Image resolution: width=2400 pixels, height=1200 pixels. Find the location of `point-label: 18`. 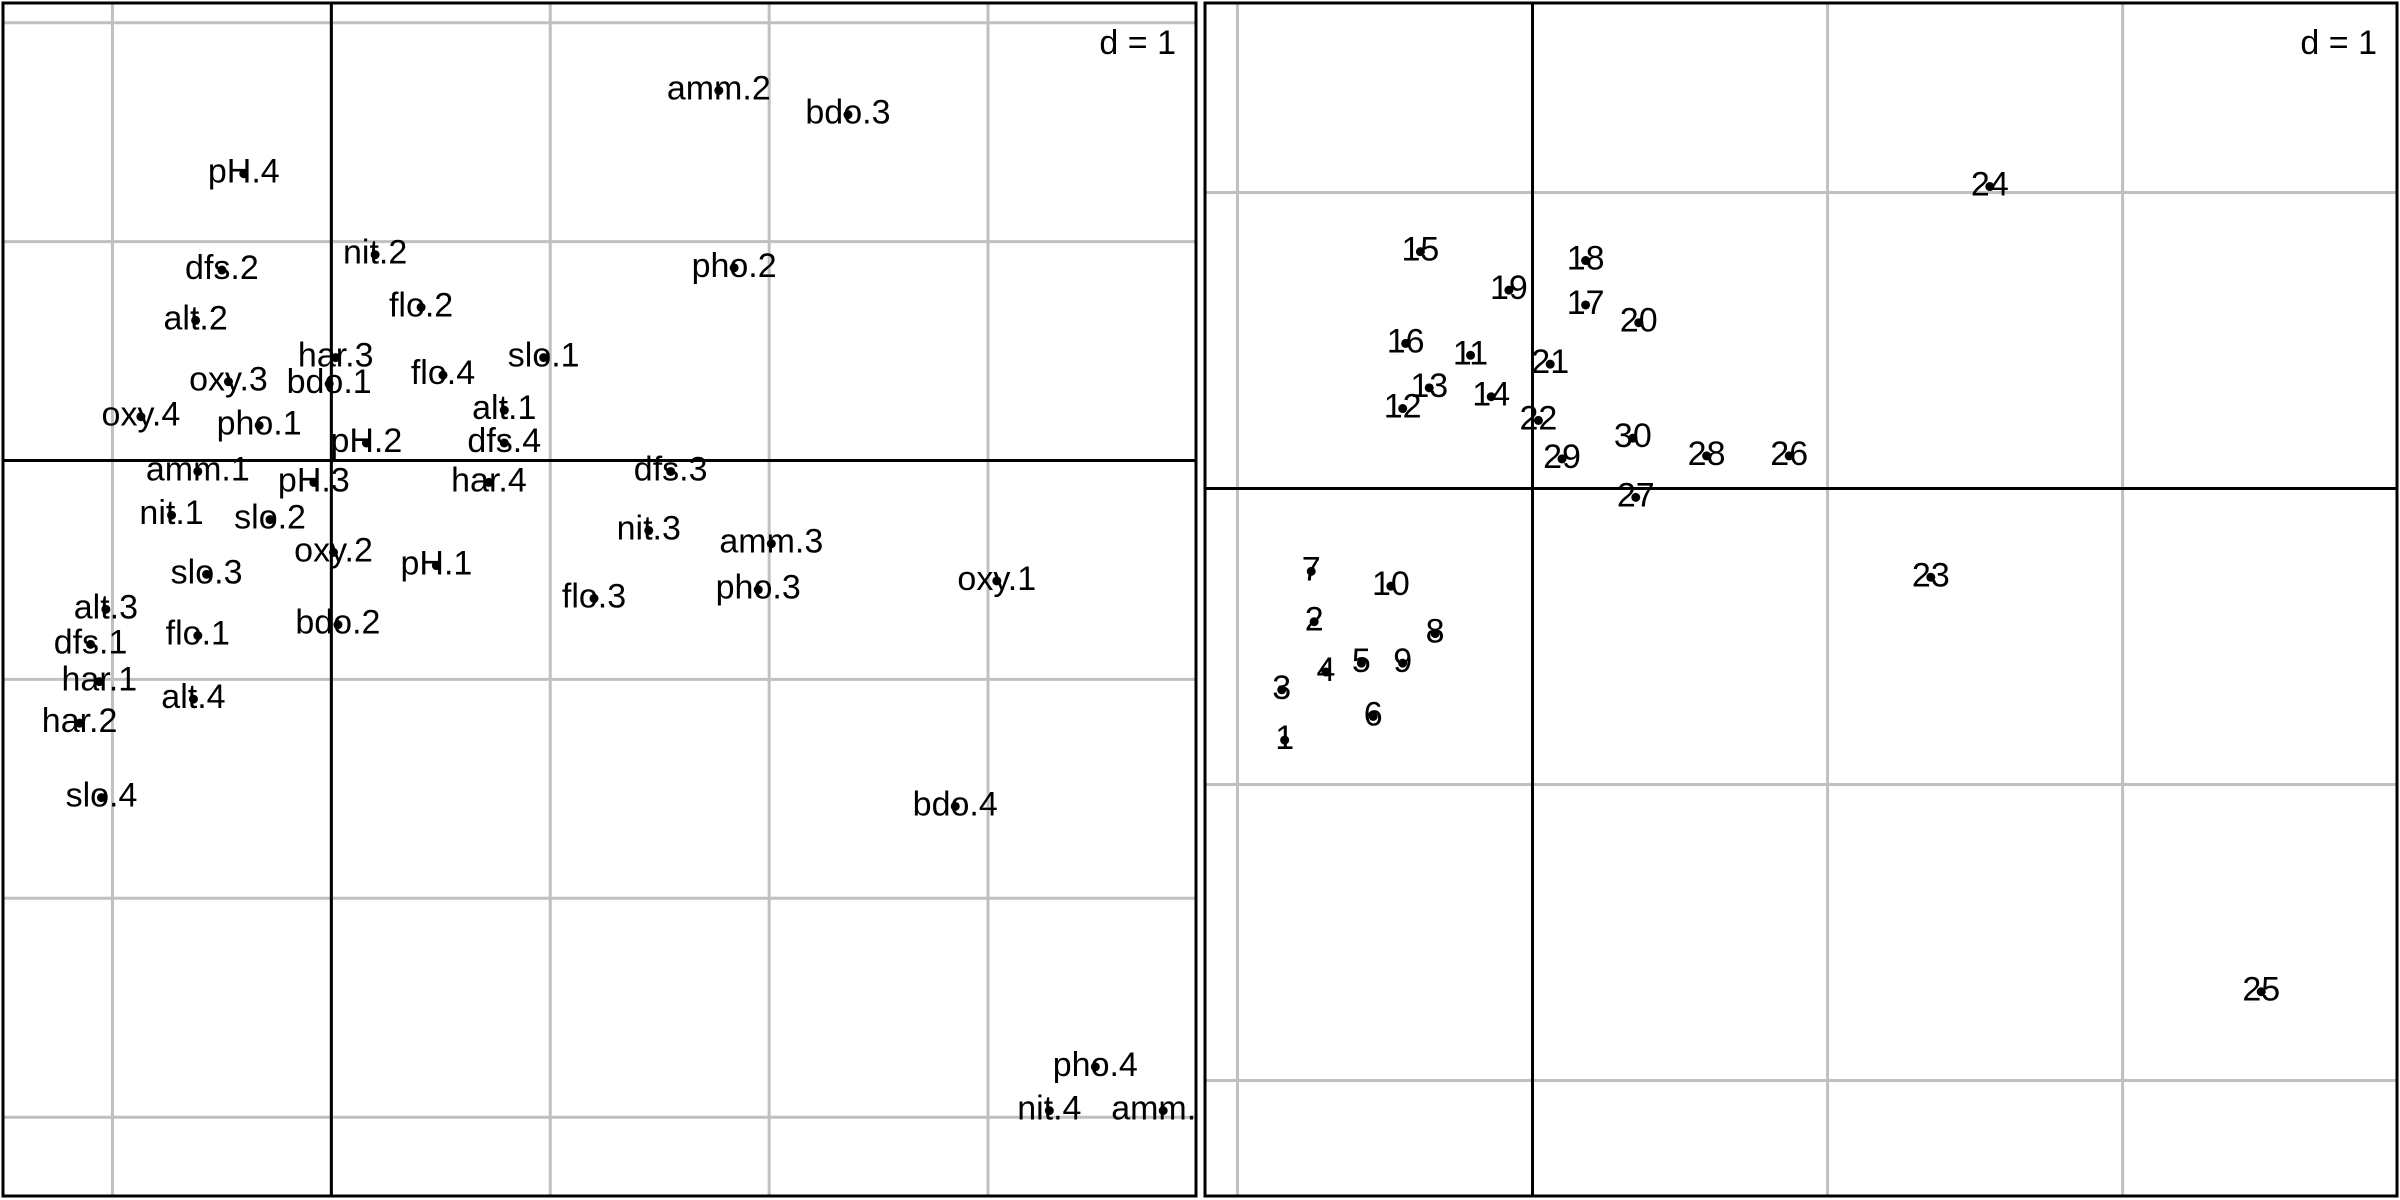

point-label: 18 is located at coordinates (1586, 259).